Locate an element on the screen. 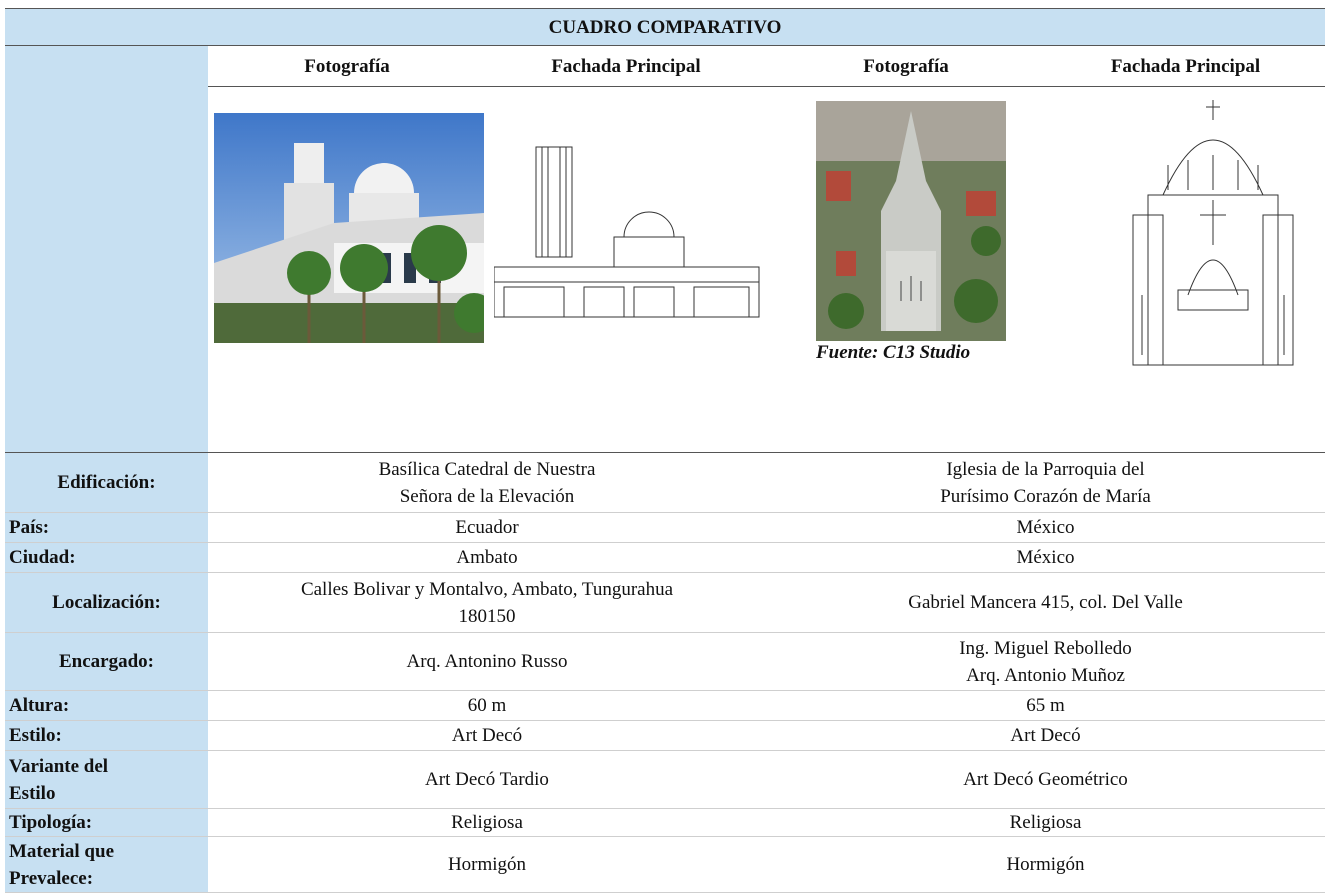  text-line: Arq. Antonio Muñoz is located at coordinates (1045, 675).